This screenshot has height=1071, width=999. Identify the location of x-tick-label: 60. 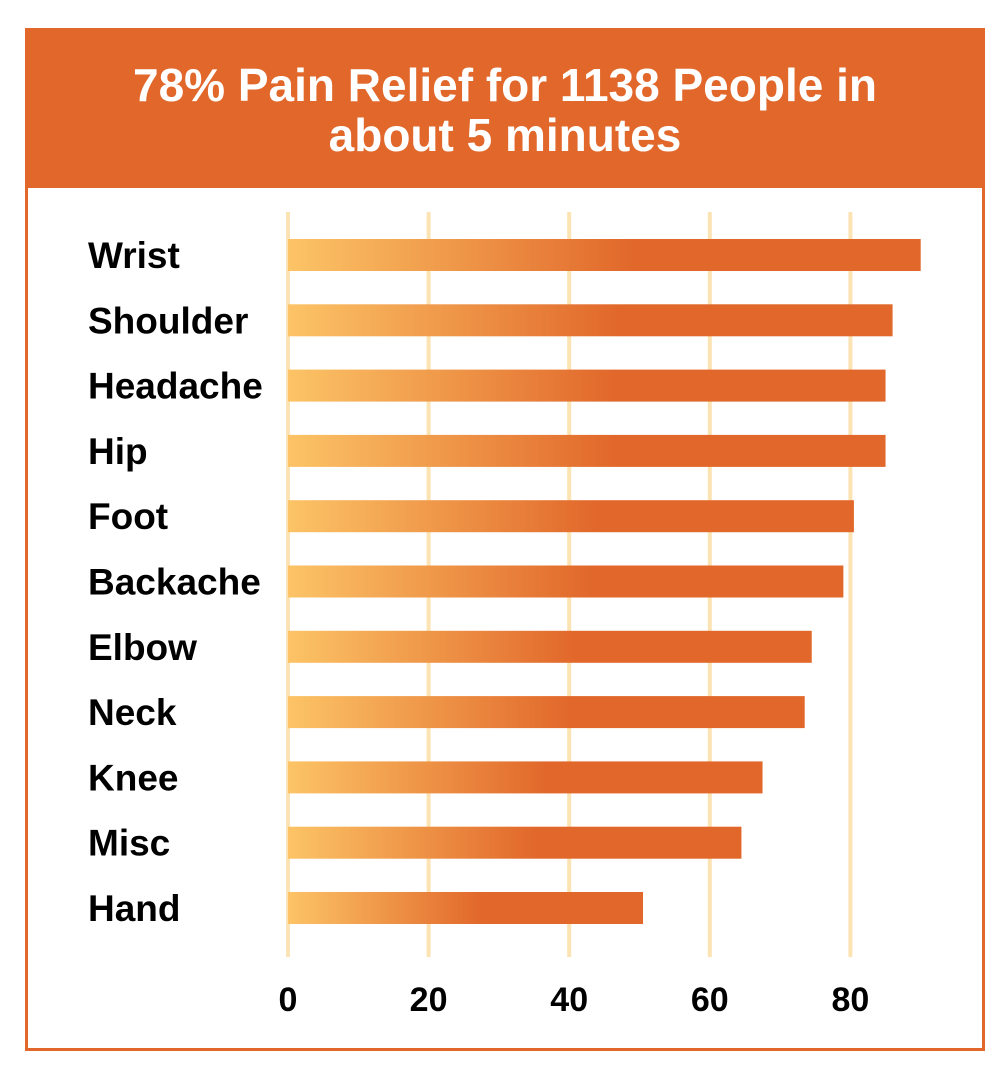
(710, 1000).